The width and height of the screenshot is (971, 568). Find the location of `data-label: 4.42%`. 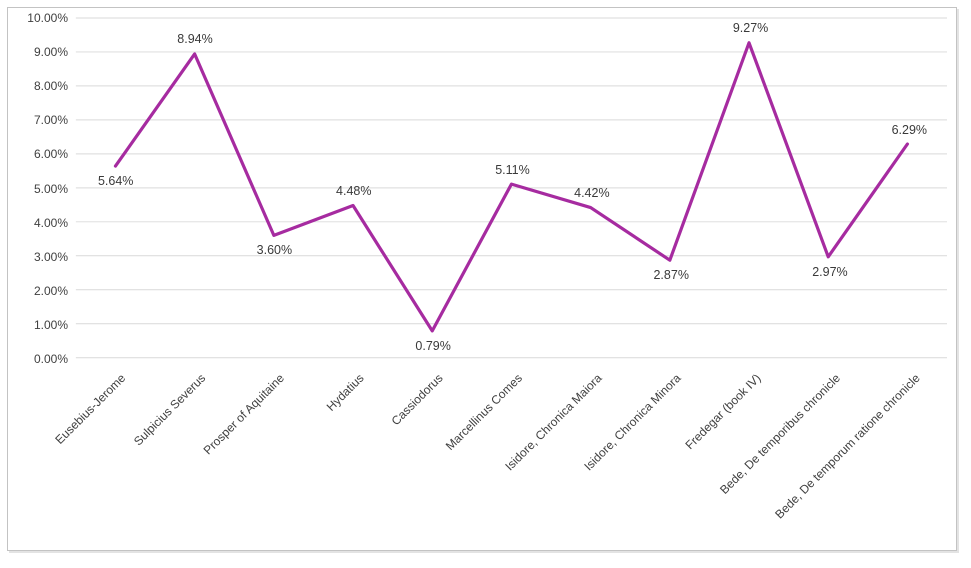

data-label: 4.42% is located at coordinates (592, 193).